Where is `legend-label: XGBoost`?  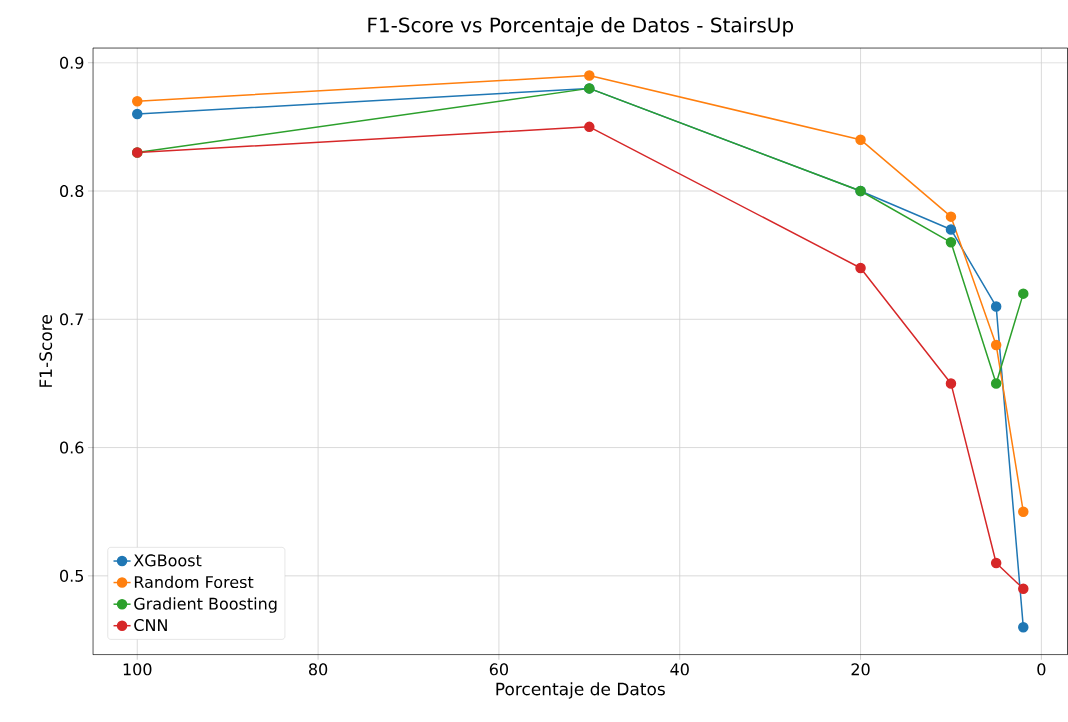
legend-label: XGBoost is located at coordinates (167, 560).